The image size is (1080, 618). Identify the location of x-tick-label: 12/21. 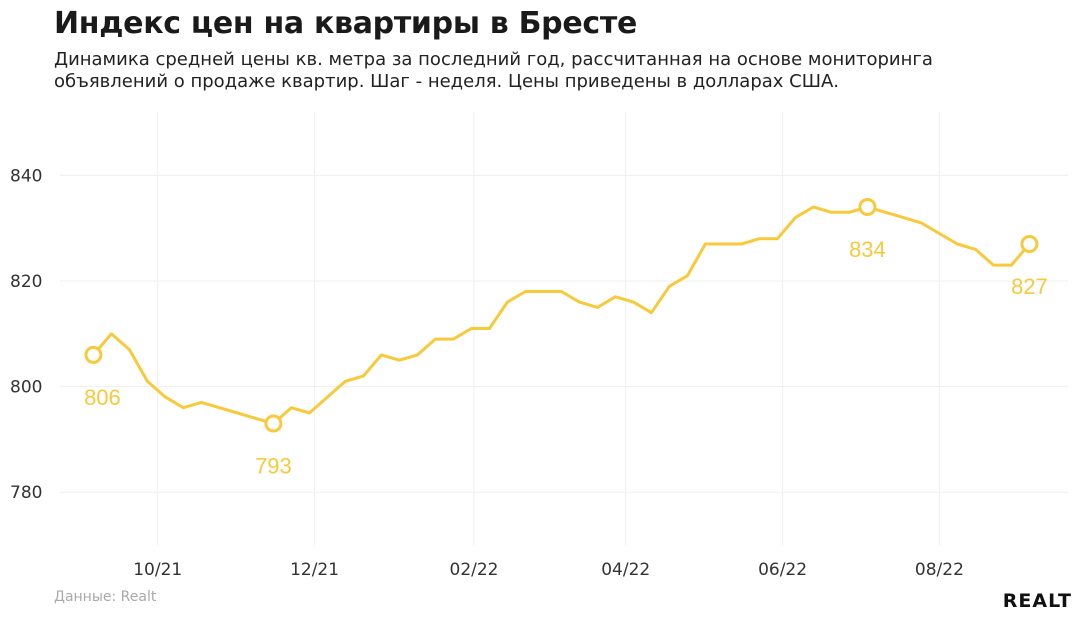
(314, 570).